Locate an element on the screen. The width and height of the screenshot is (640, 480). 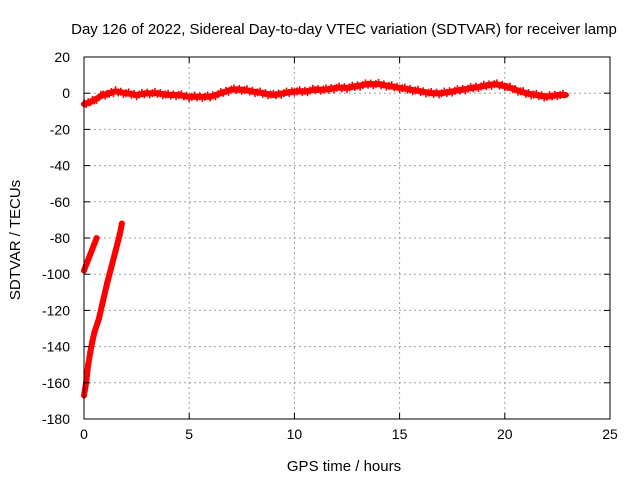
y-tick-label: -60 is located at coordinates (60, 202).